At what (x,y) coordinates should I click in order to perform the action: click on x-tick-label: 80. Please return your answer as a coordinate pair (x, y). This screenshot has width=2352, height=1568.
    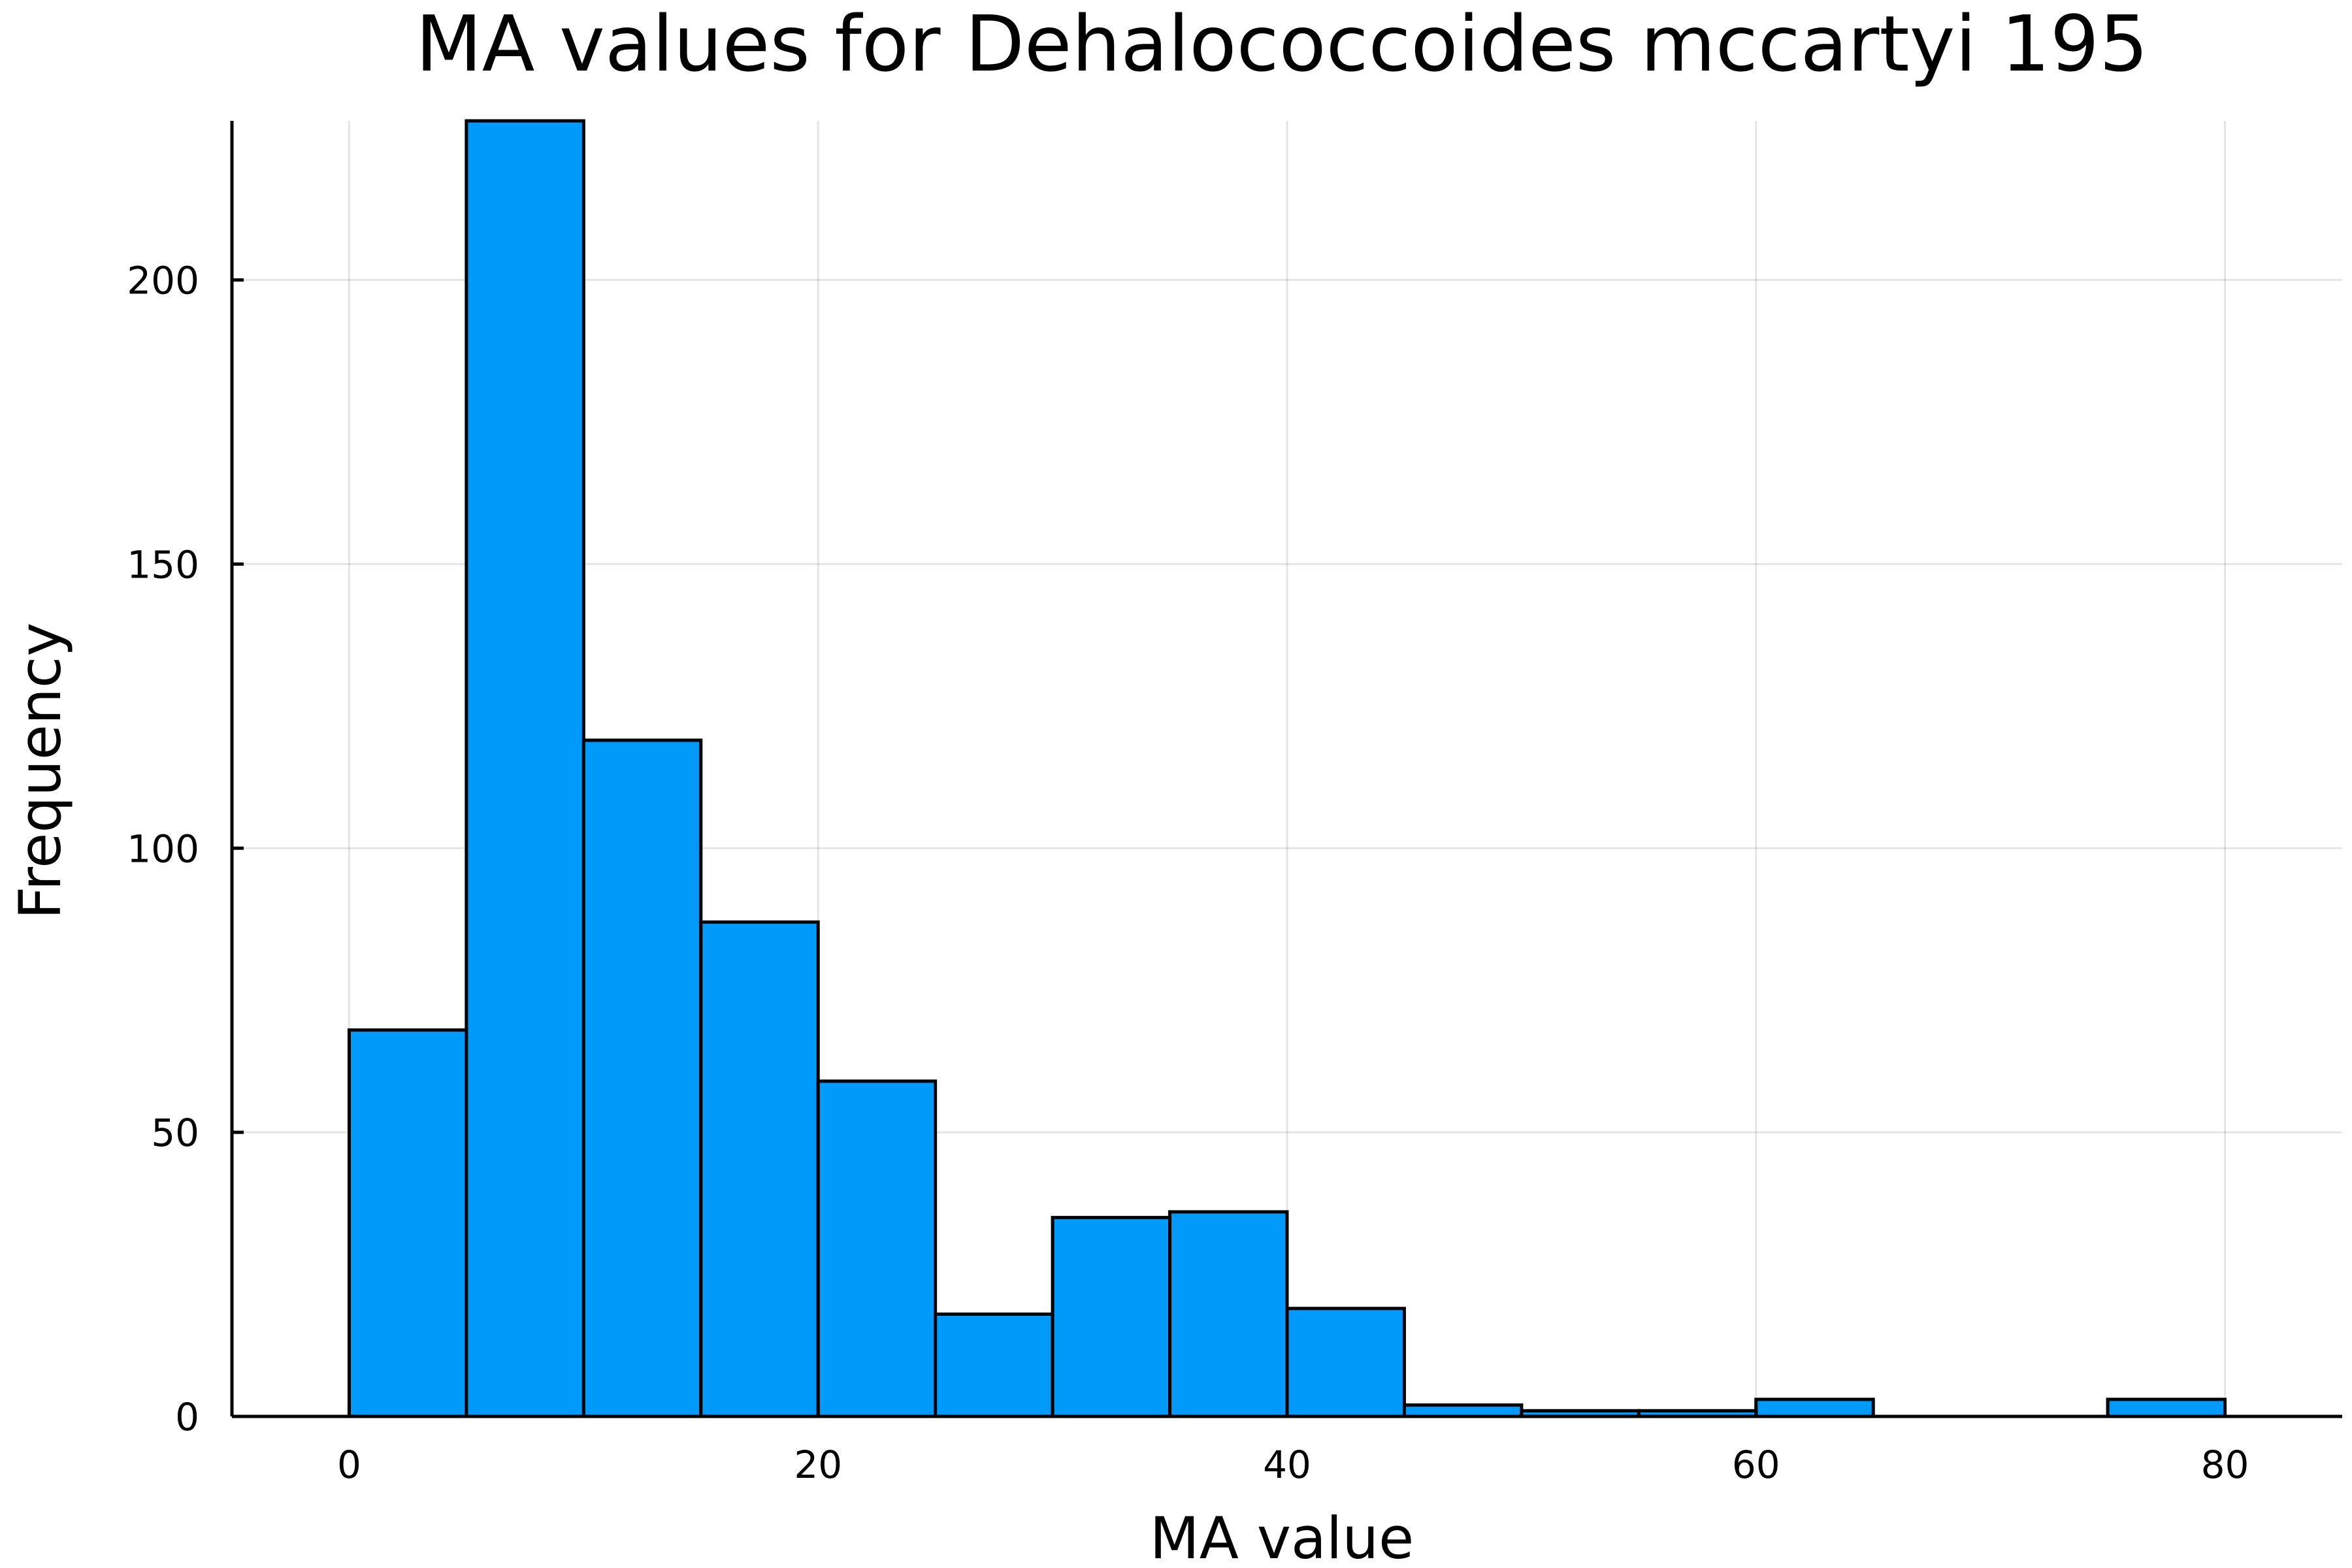
    Looking at the image, I should click on (2225, 1465).